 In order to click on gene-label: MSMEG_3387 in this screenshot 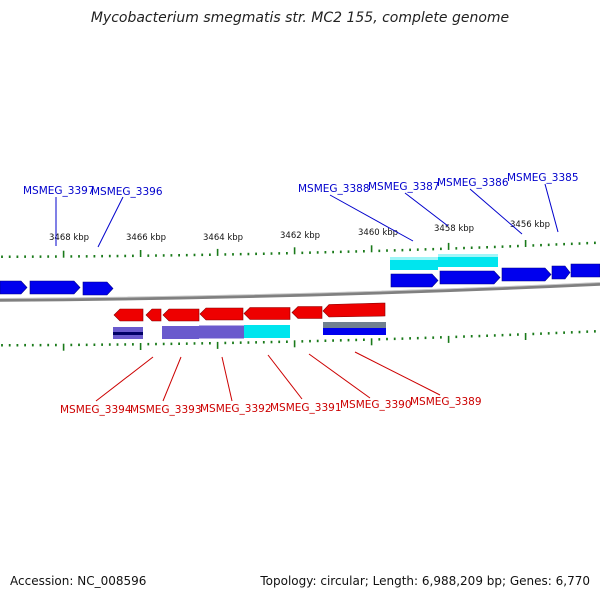, I will do `click(404, 187)`.